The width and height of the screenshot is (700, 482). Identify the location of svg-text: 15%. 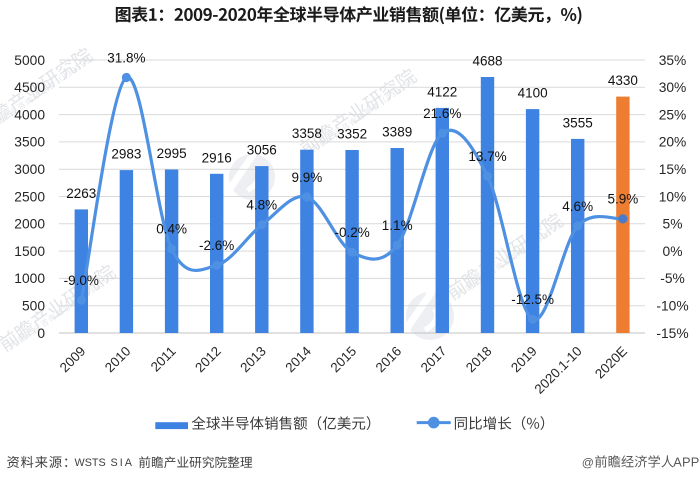
(673, 169).